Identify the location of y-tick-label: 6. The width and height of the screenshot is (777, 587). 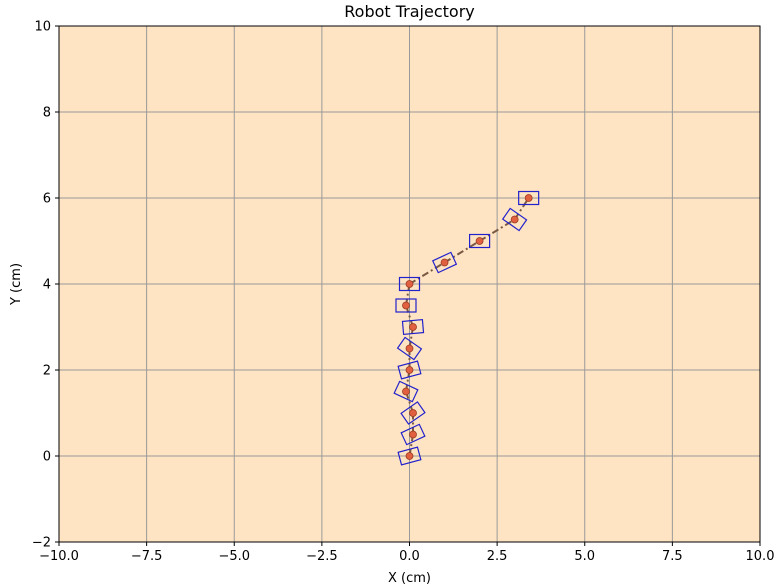
(47, 199).